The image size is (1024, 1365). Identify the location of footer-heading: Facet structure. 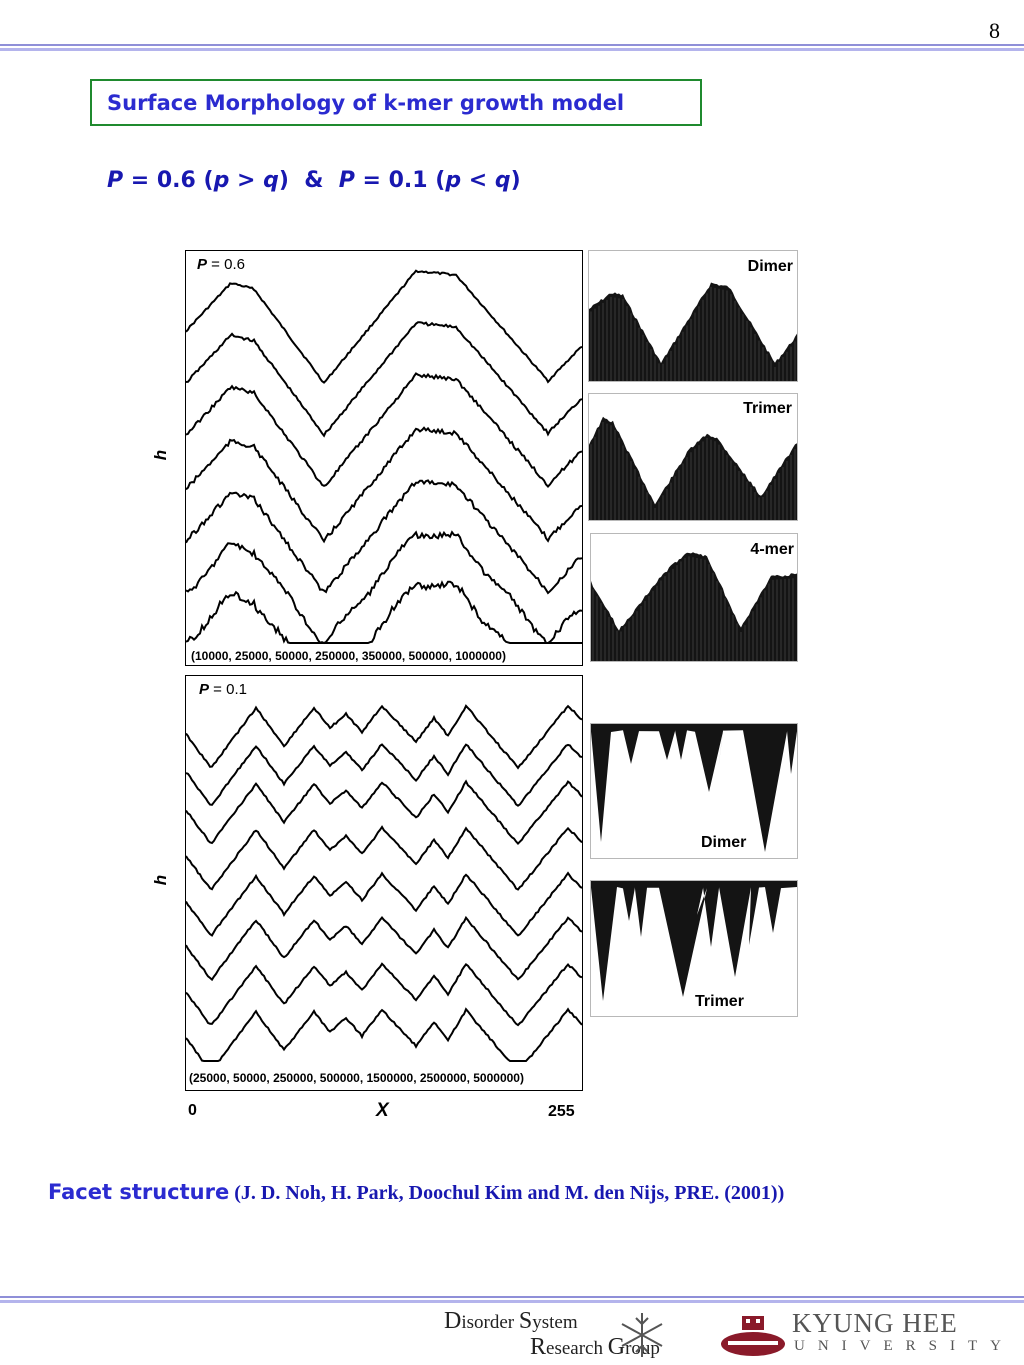
(139, 1192).